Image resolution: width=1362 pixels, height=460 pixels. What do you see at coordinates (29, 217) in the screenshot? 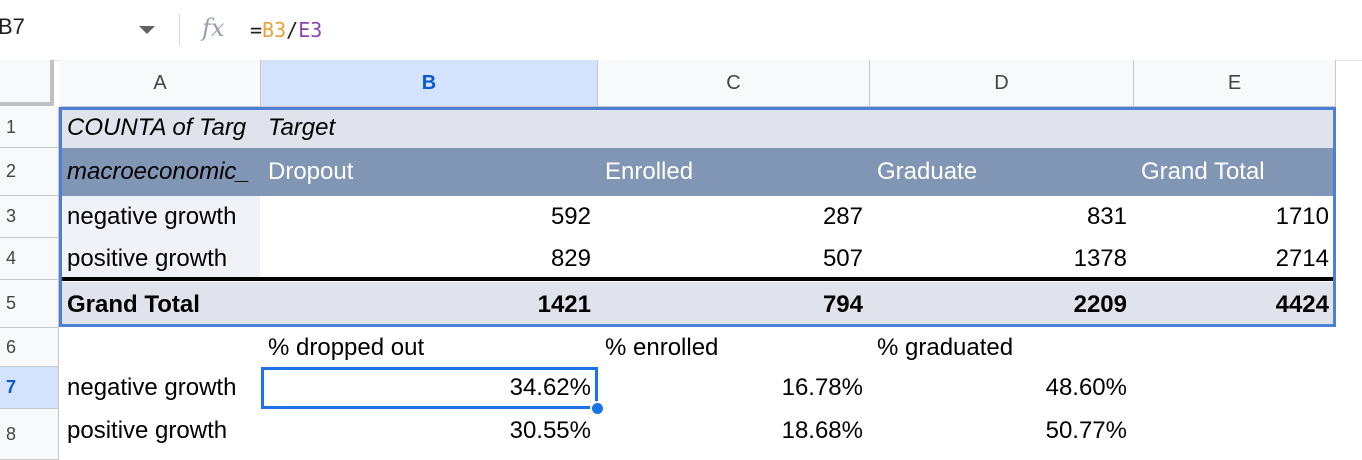
I see `row-header-3: 3` at bounding box center [29, 217].